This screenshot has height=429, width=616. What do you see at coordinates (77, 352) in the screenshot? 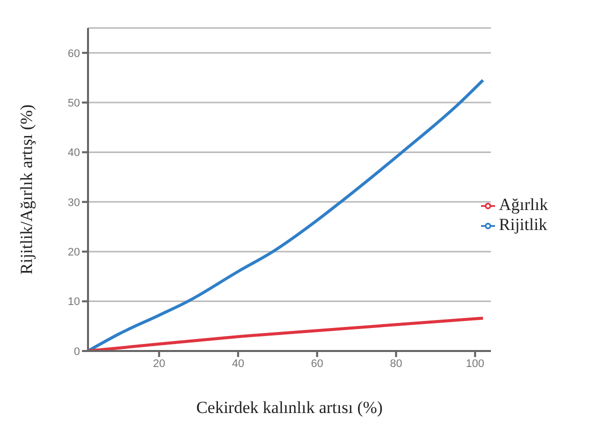
I see `y-tick-label: 0` at bounding box center [77, 352].